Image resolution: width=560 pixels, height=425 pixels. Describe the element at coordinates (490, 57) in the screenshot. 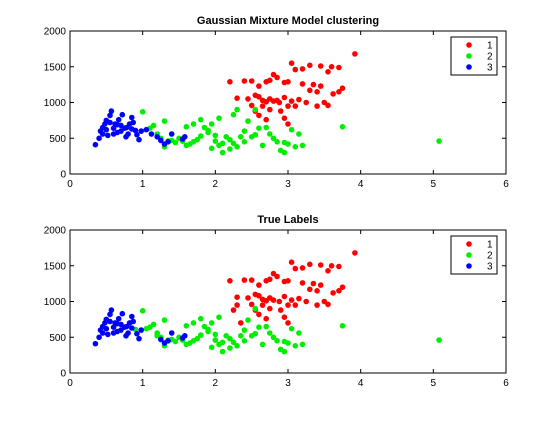

I see `legend-label: 2` at that location.